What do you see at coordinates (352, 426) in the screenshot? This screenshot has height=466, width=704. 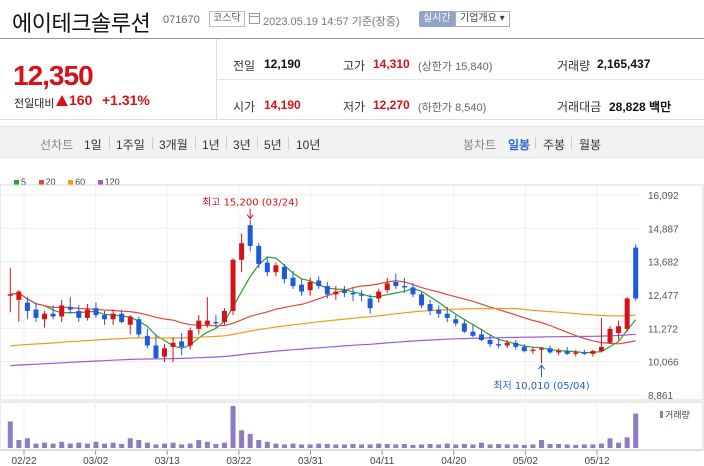 I see `volume-plot-frame` at bounding box center [352, 426].